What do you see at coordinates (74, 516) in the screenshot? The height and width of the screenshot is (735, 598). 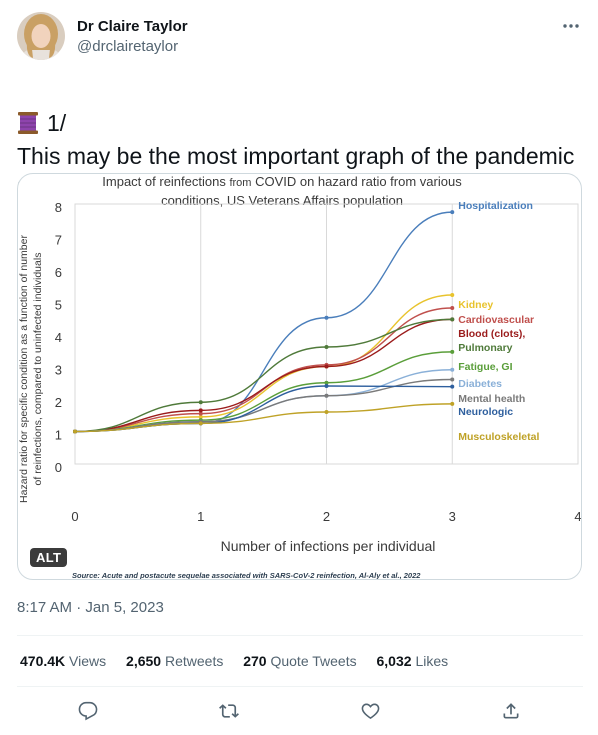 I see `x-tick-label: 0` at bounding box center [74, 516].